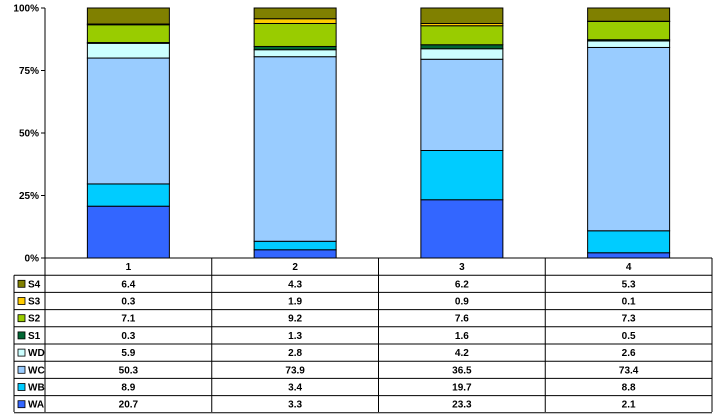 This screenshot has width=720, height=416. I want to click on legend-label-wa: WA, so click(36, 405).